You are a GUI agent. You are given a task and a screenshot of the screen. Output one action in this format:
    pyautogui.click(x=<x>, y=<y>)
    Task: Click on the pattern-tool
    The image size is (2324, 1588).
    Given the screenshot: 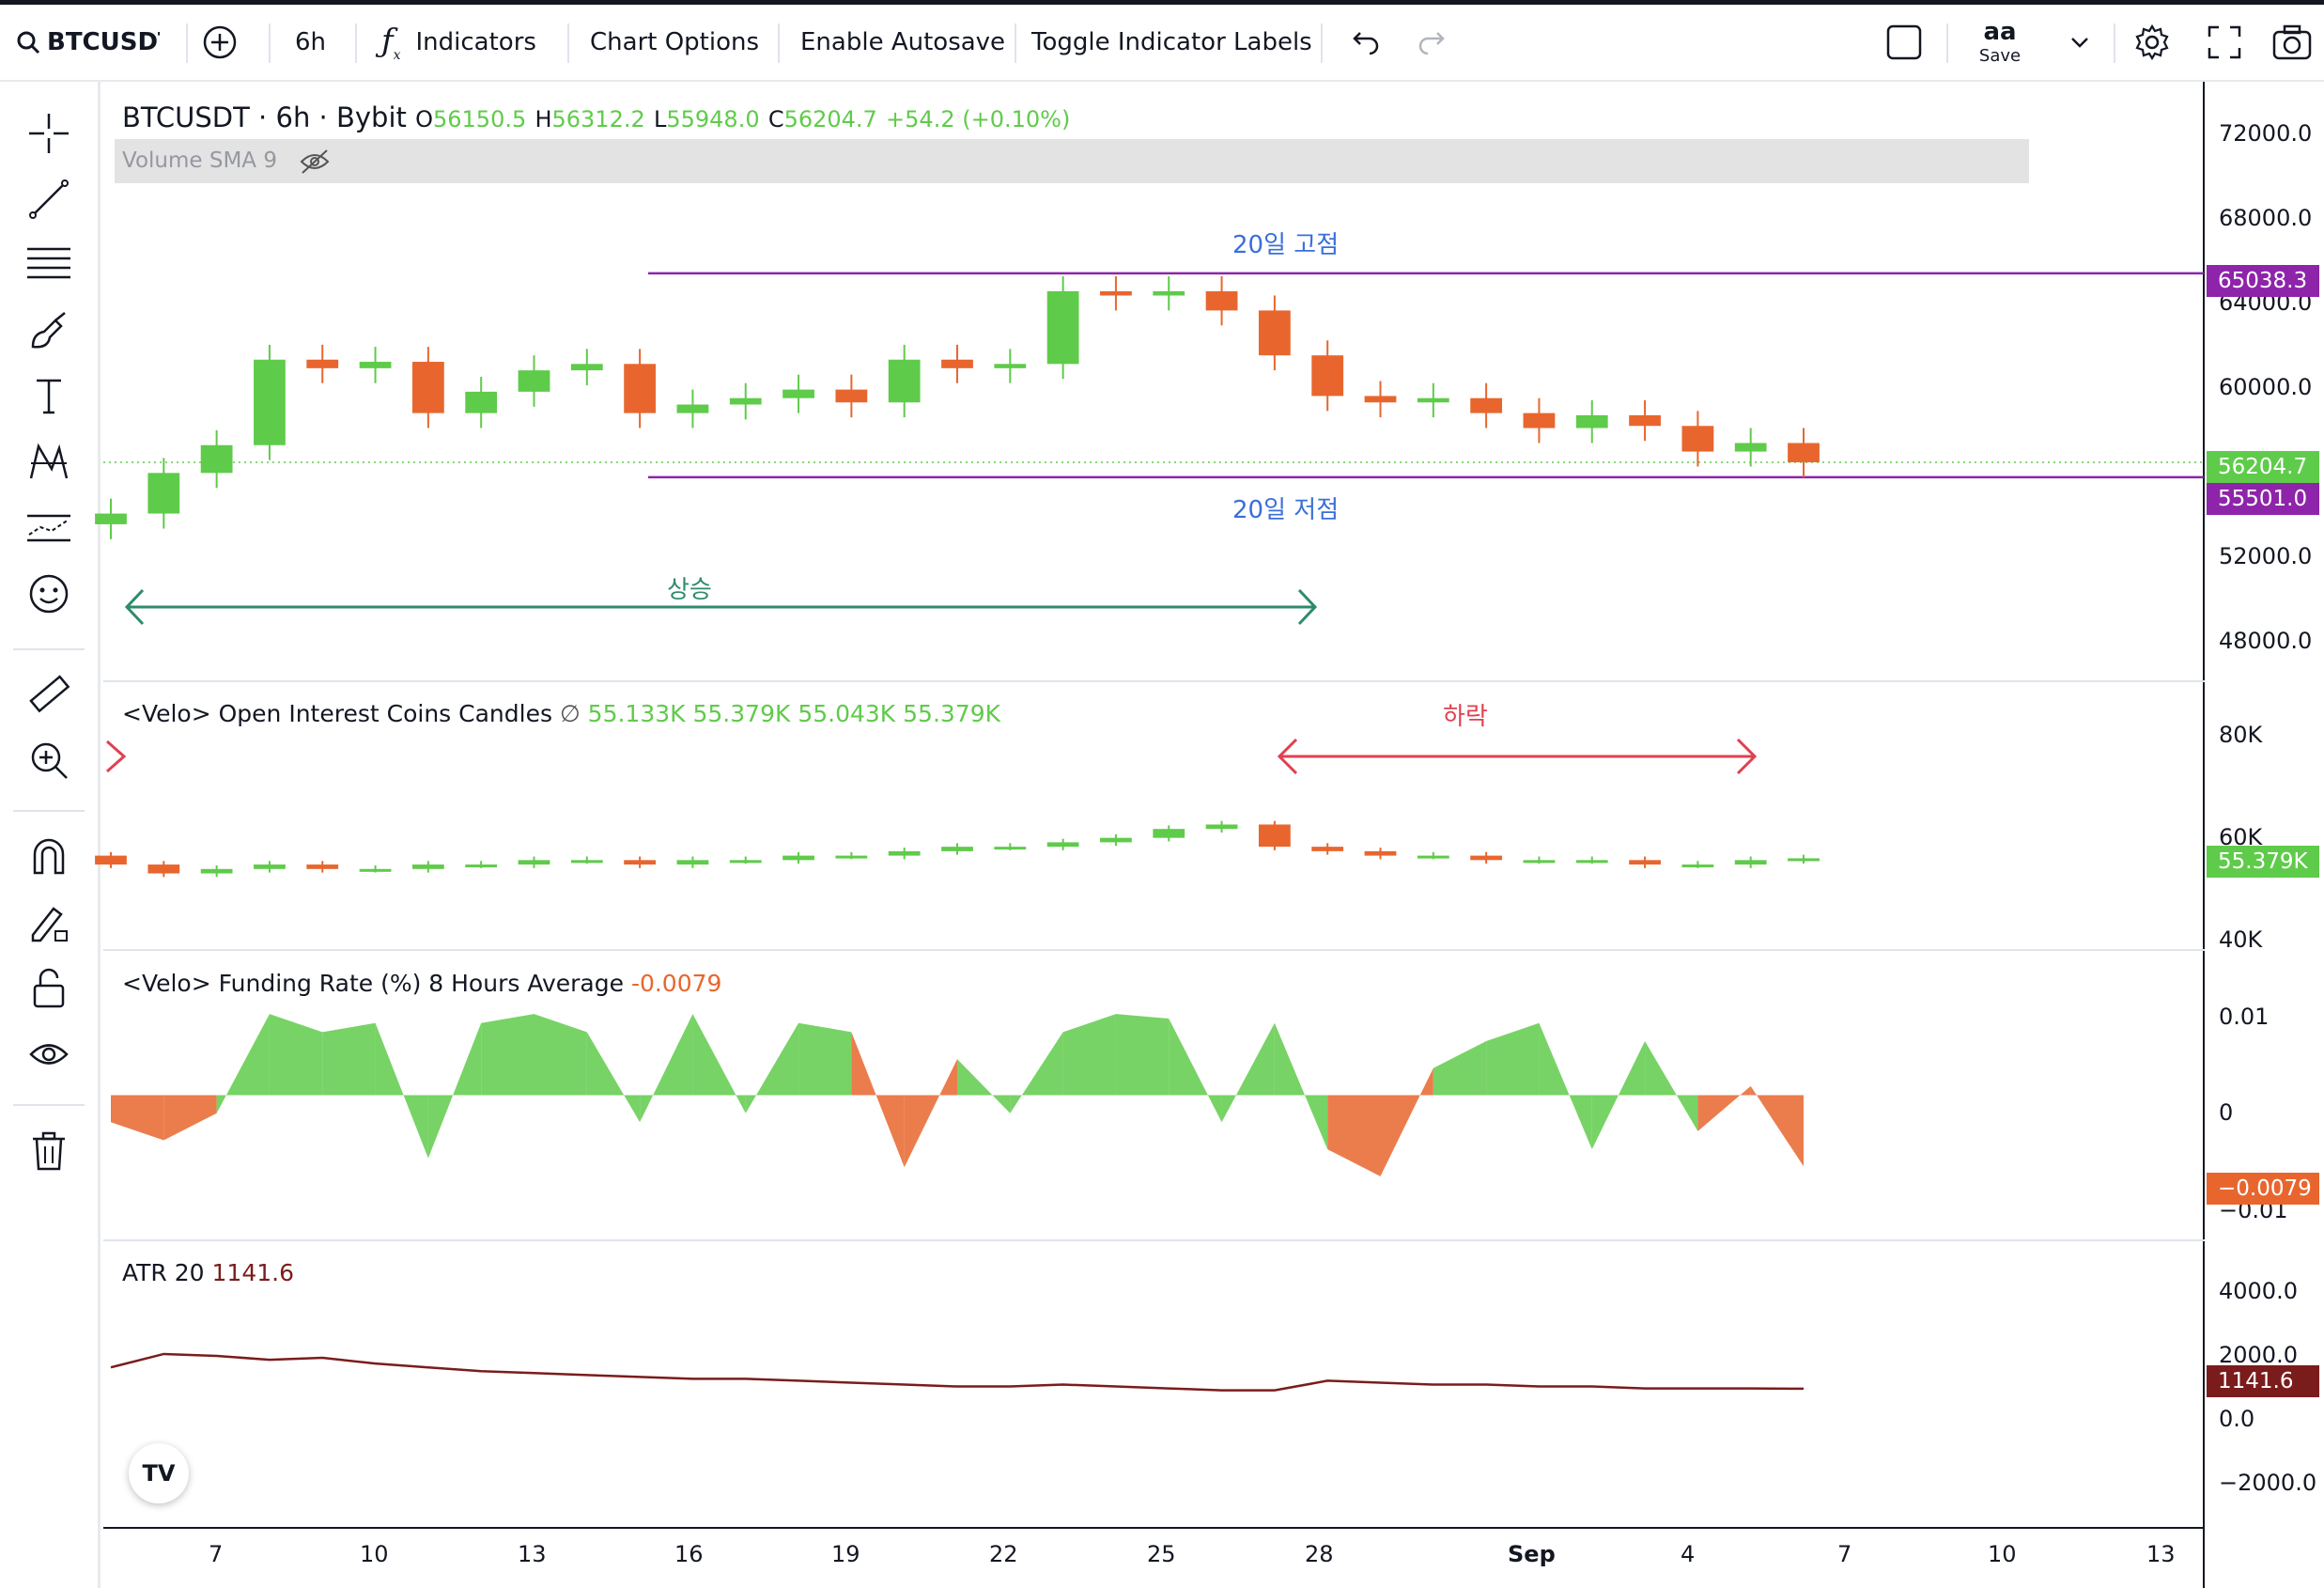 What is the action you would take?
    pyautogui.click(x=49, y=462)
    